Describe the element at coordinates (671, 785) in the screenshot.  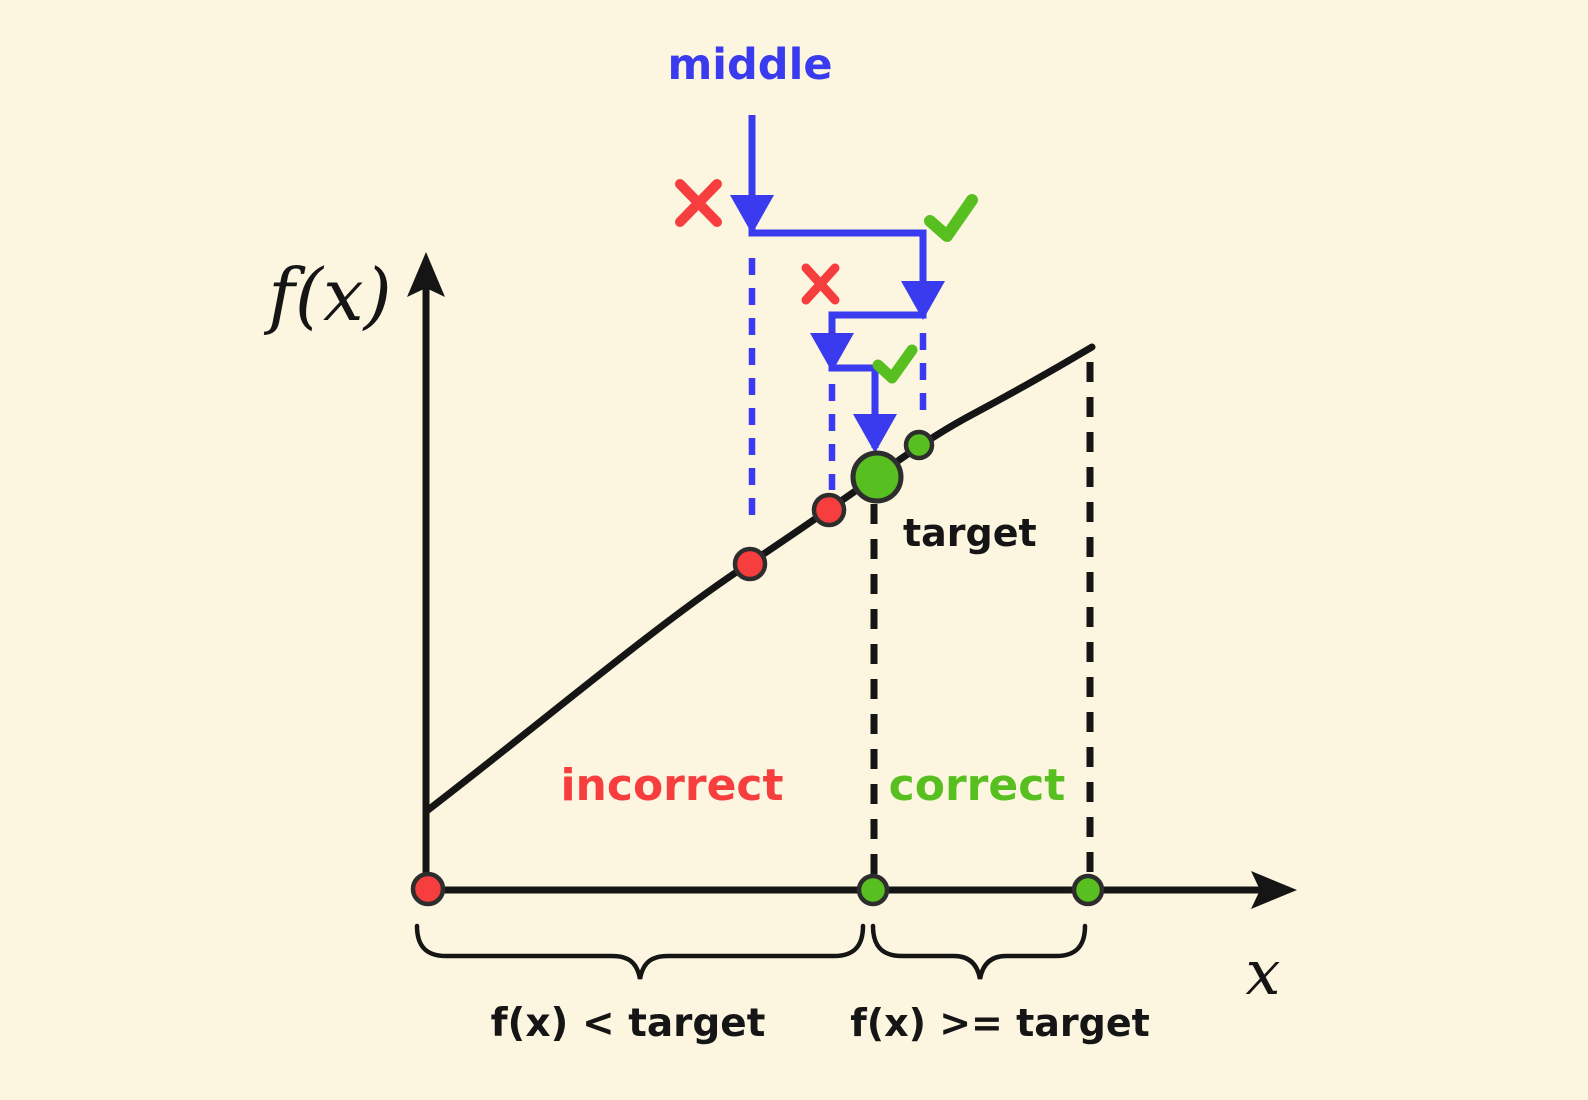
I see `incorrect-region-label: incorrect` at that location.